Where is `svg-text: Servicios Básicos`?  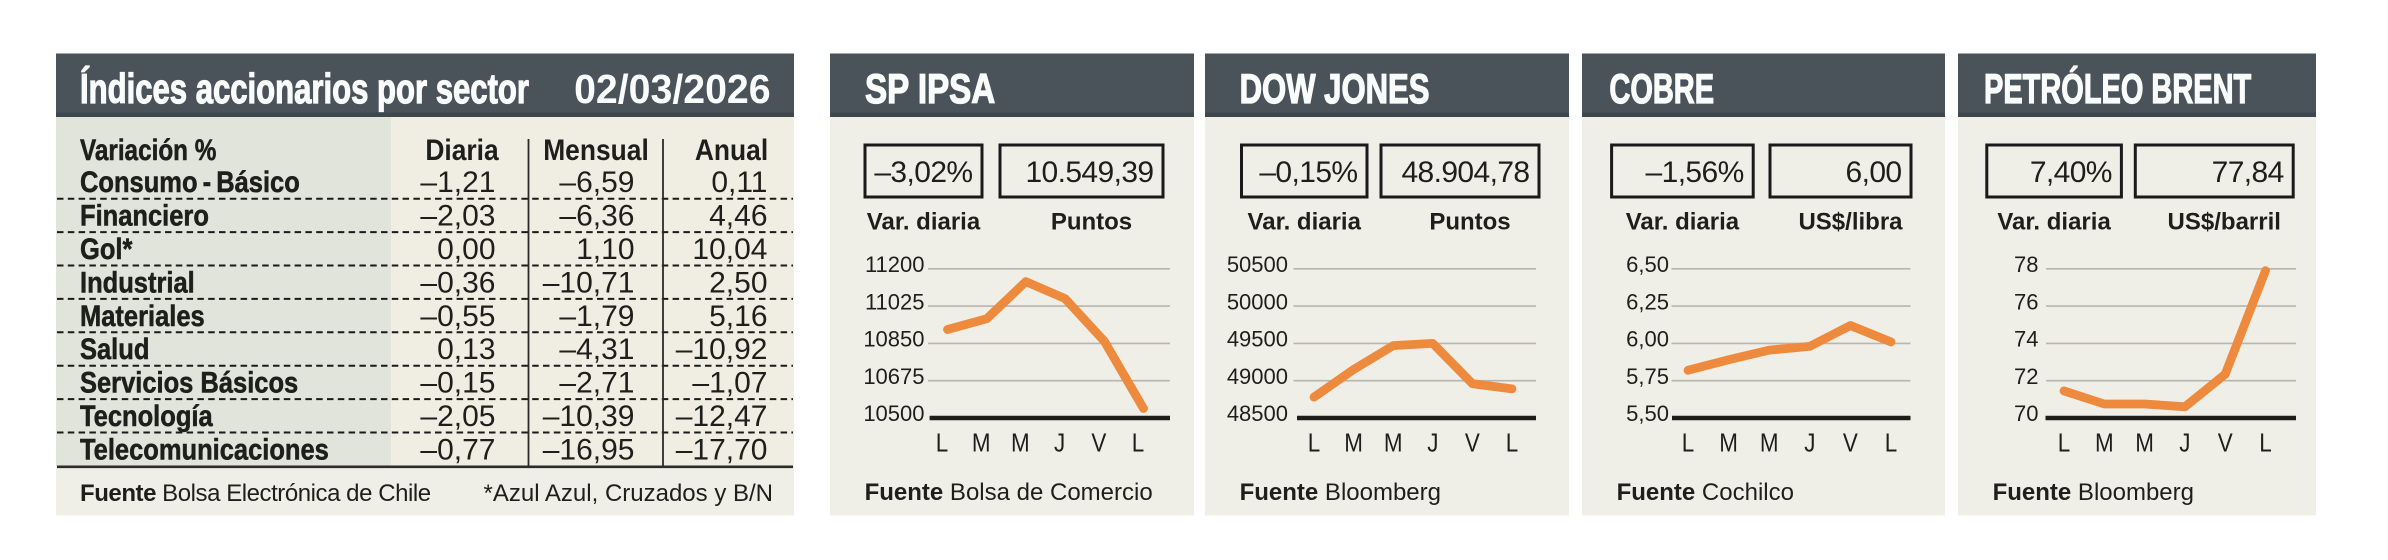
svg-text: Servicios Básicos is located at coordinates (189, 382).